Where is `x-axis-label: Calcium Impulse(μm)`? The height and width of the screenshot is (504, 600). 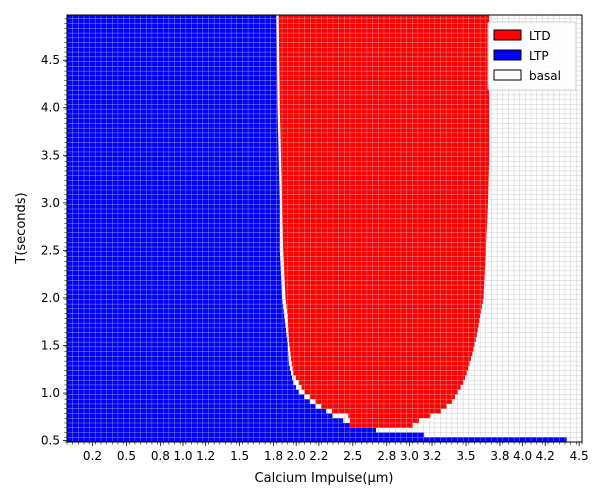 x-axis-label: Calcium Impulse(μm) is located at coordinates (324, 478).